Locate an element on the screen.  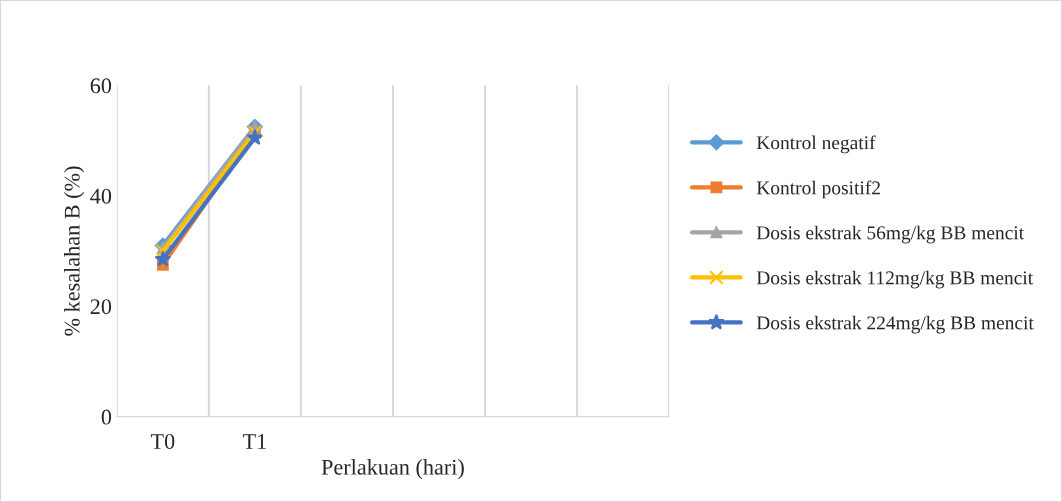
x-axis-title: Perlakuan (hari) is located at coordinates (392, 469).